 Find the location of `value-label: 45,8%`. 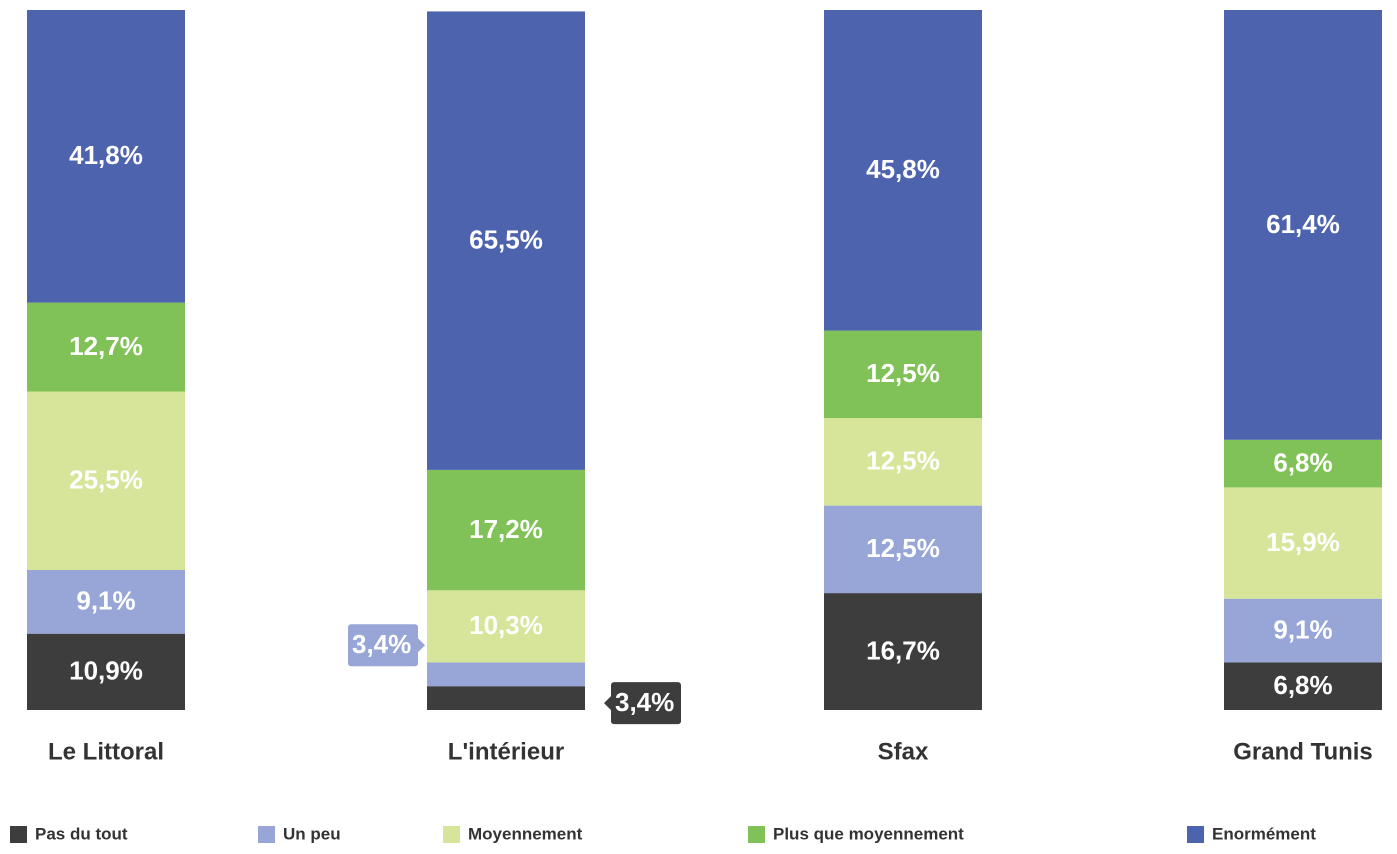

value-label: 45,8% is located at coordinates (903, 169).